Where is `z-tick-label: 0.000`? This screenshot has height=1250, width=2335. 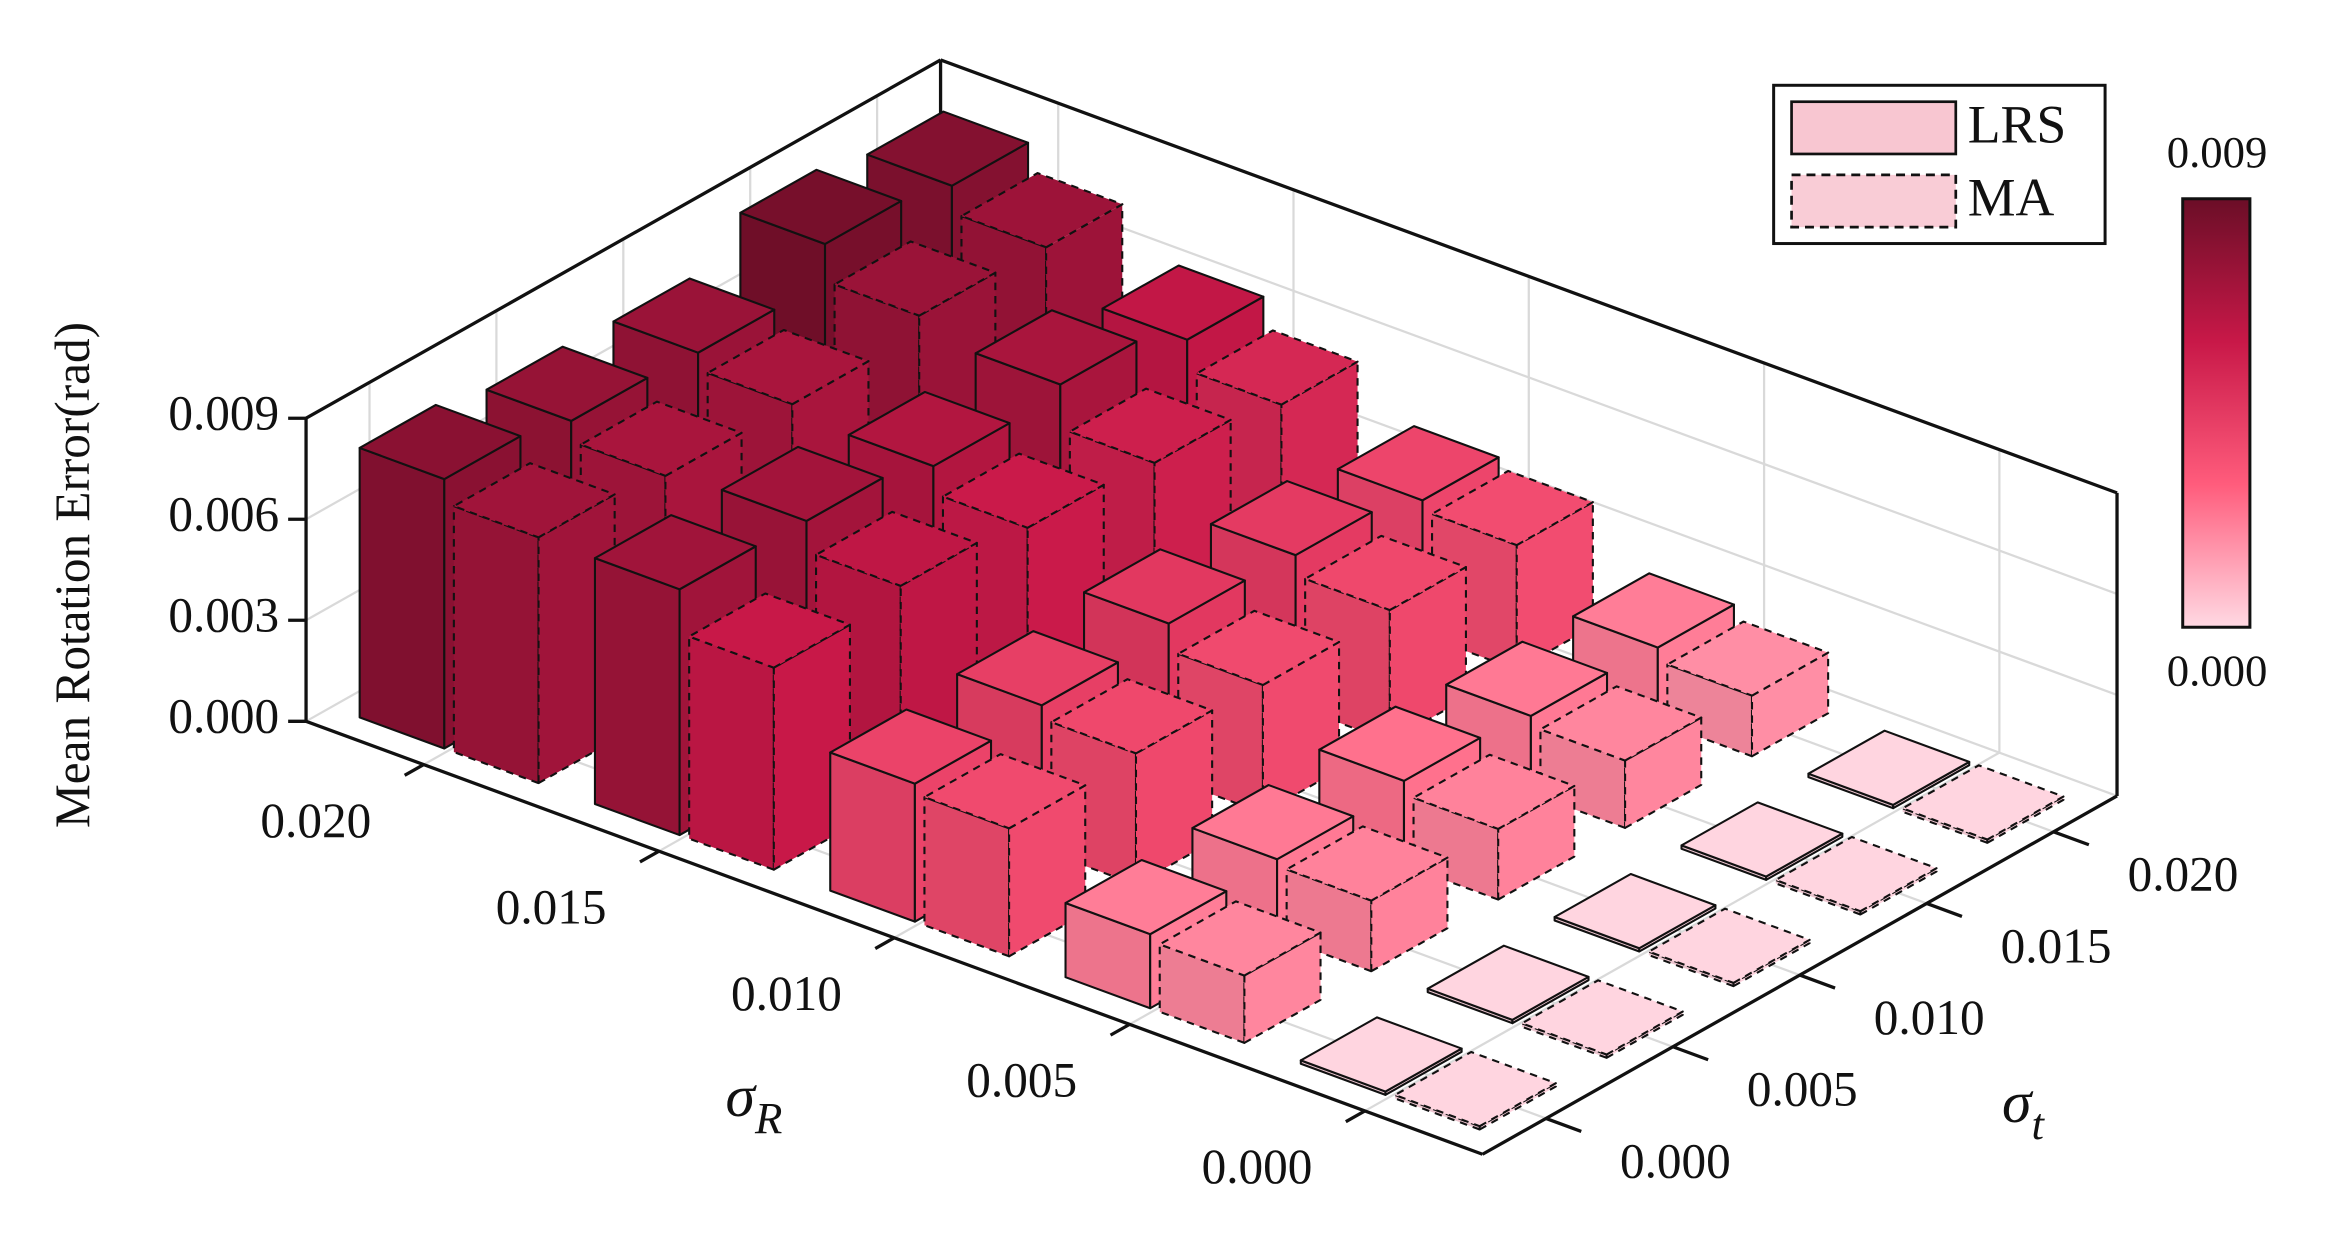 z-tick-label: 0.000 is located at coordinates (223, 716).